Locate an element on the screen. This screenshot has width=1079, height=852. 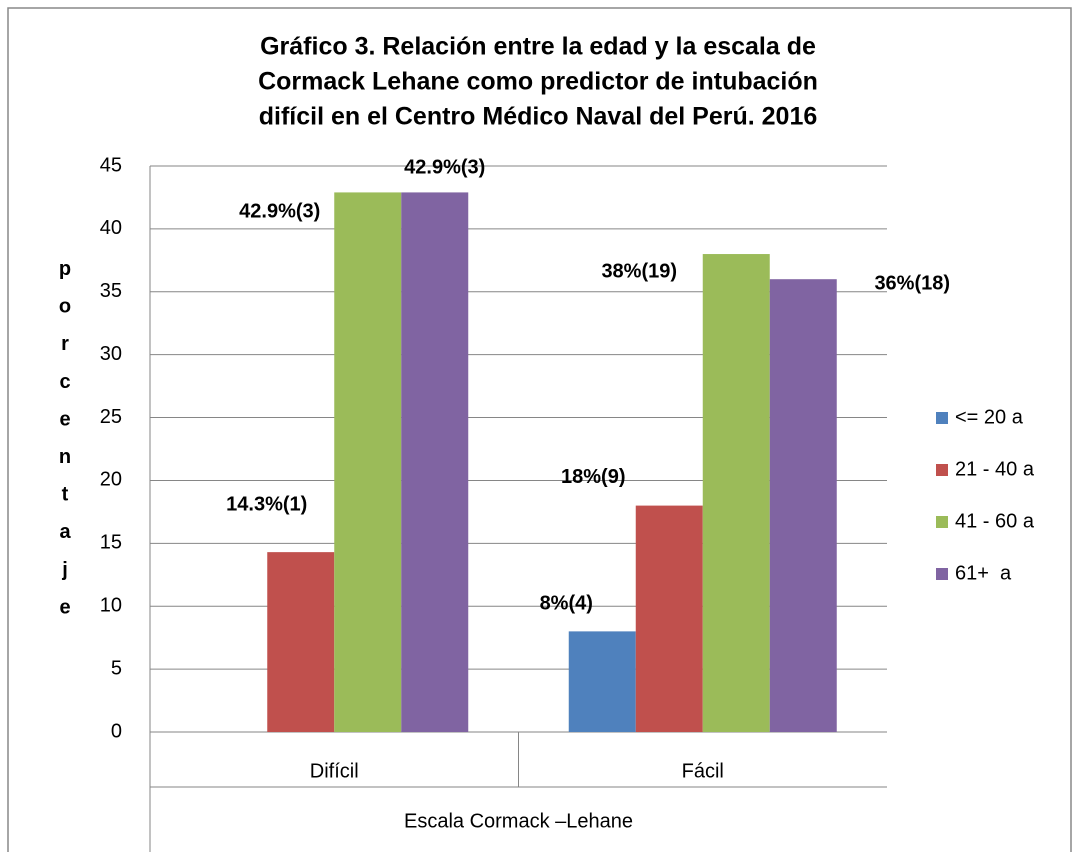
y-tick-label: 40 is located at coordinates (111, 228).